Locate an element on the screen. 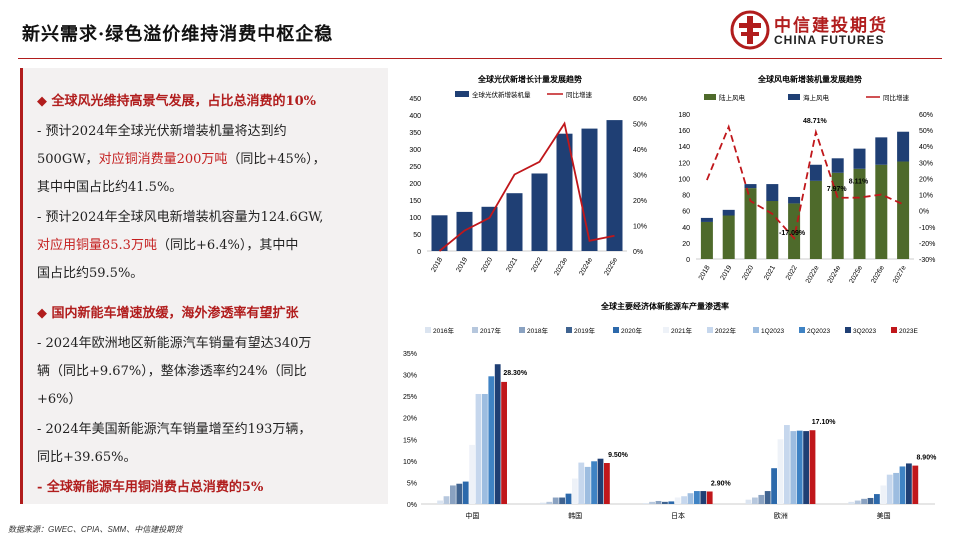 The width and height of the screenshot is (960, 540). data-label: 8.11% is located at coordinates (859, 182).